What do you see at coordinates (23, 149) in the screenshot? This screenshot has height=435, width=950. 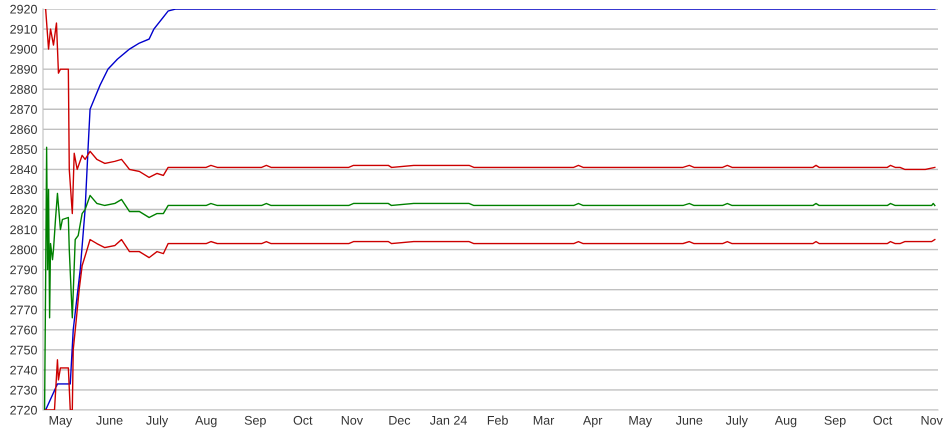 I see `y-tick-label: 2850` at bounding box center [23, 149].